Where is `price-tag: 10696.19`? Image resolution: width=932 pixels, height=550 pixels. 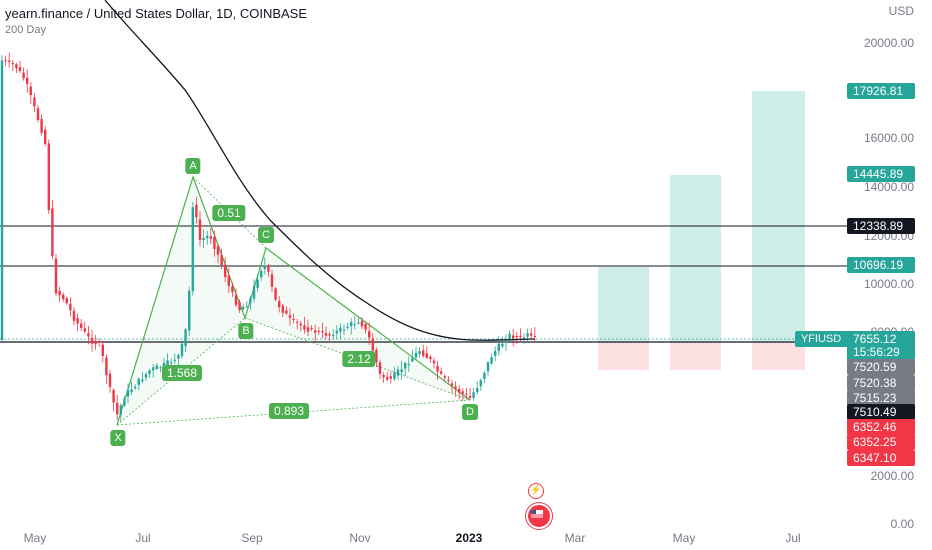 price-tag: 10696.19 is located at coordinates (881, 265).